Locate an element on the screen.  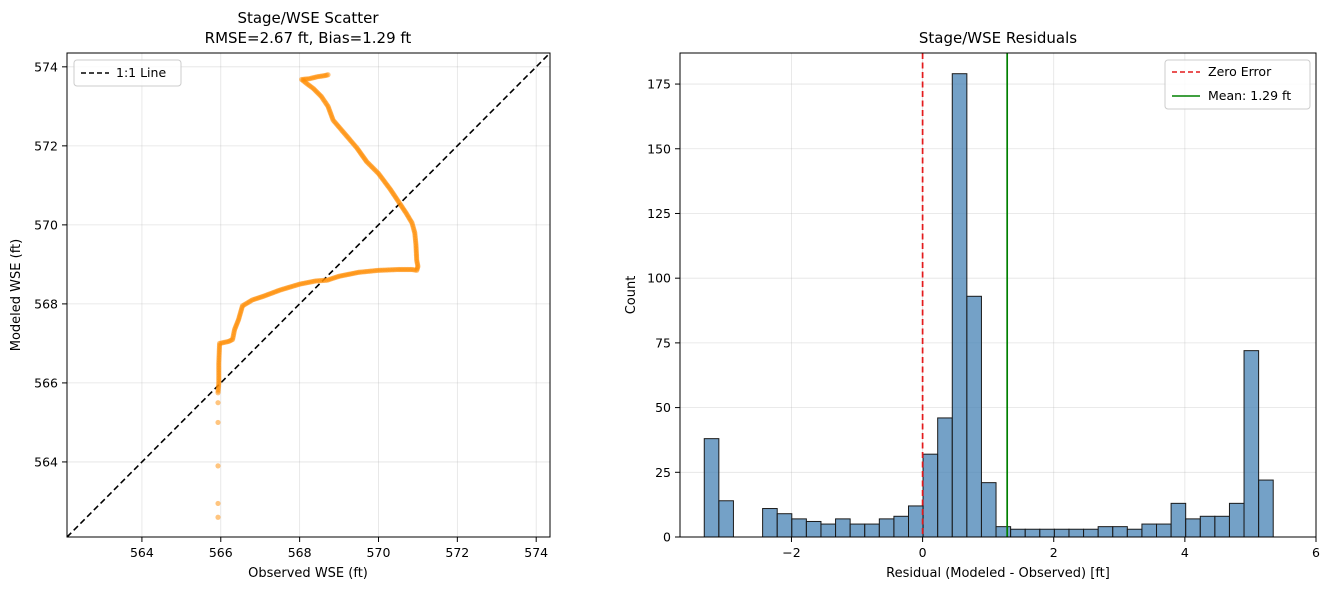
histogram-y-tick-label: 175 is located at coordinates (659, 84).